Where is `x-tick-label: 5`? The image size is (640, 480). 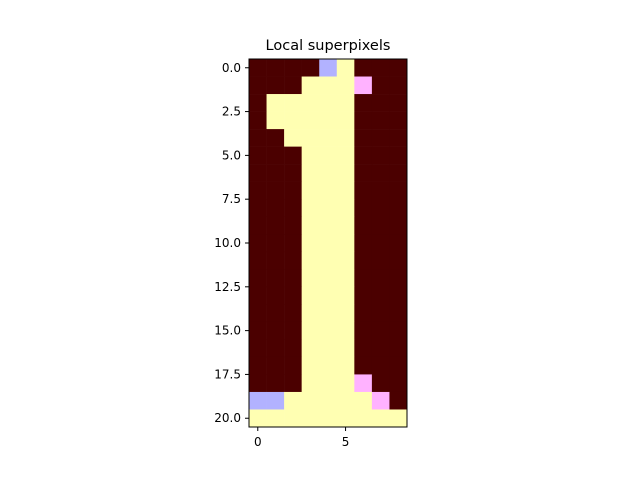
x-tick-label: 5 is located at coordinates (346, 442).